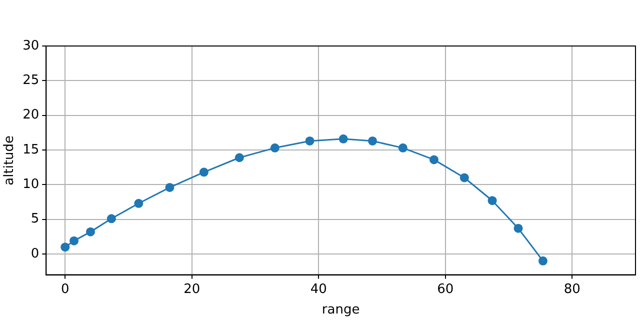  Describe the element at coordinates (31, 115) in the screenshot. I see `y-tick-label: 20` at that location.